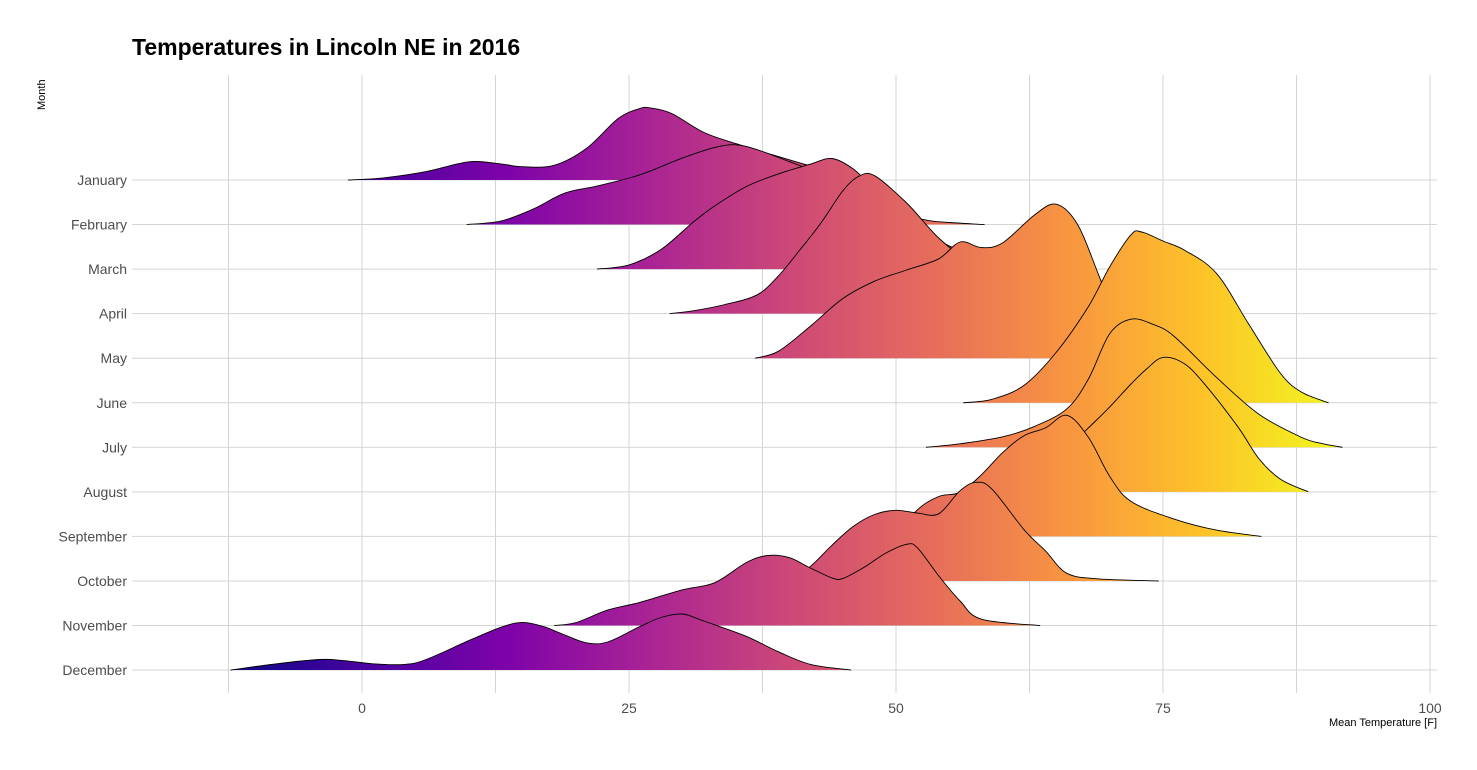 The width and height of the screenshot is (1477, 770). Describe the element at coordinates (107, 269) in the screenshot. I see `y-tick-march: March` at that location.